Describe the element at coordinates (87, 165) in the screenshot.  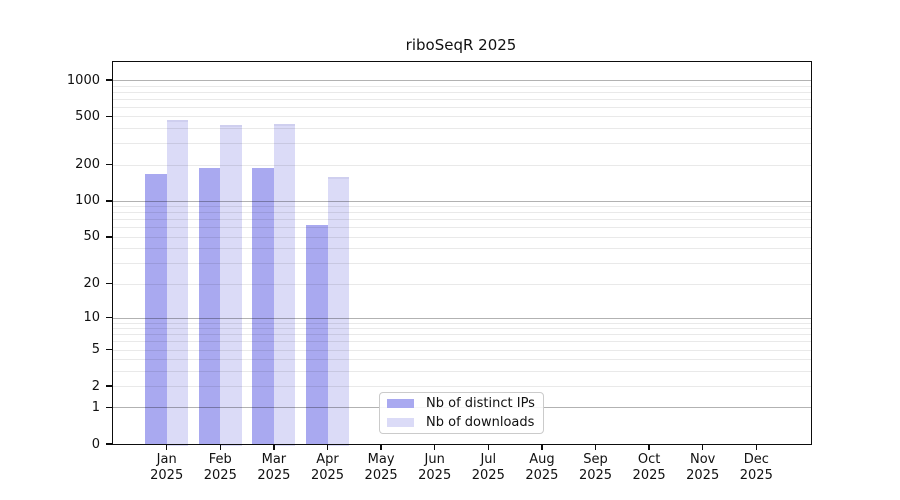
I see `y-tick-label: 200` at that location.